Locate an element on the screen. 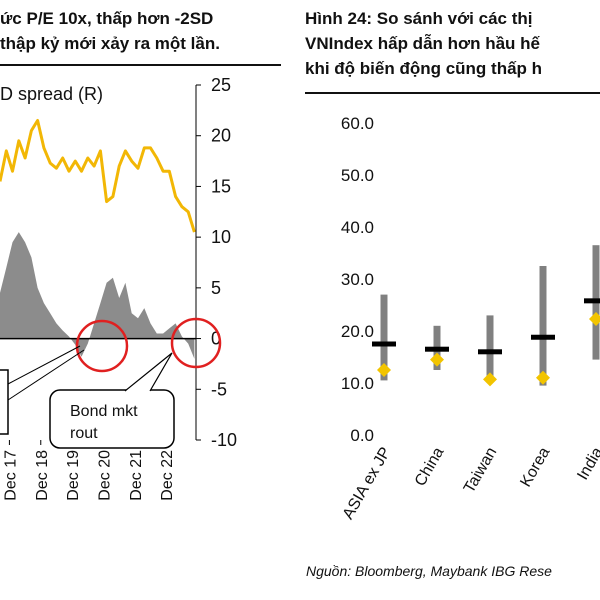 The image size is (600, 600). y-tick-label: 10.0 is located at coordinates (357, 383).